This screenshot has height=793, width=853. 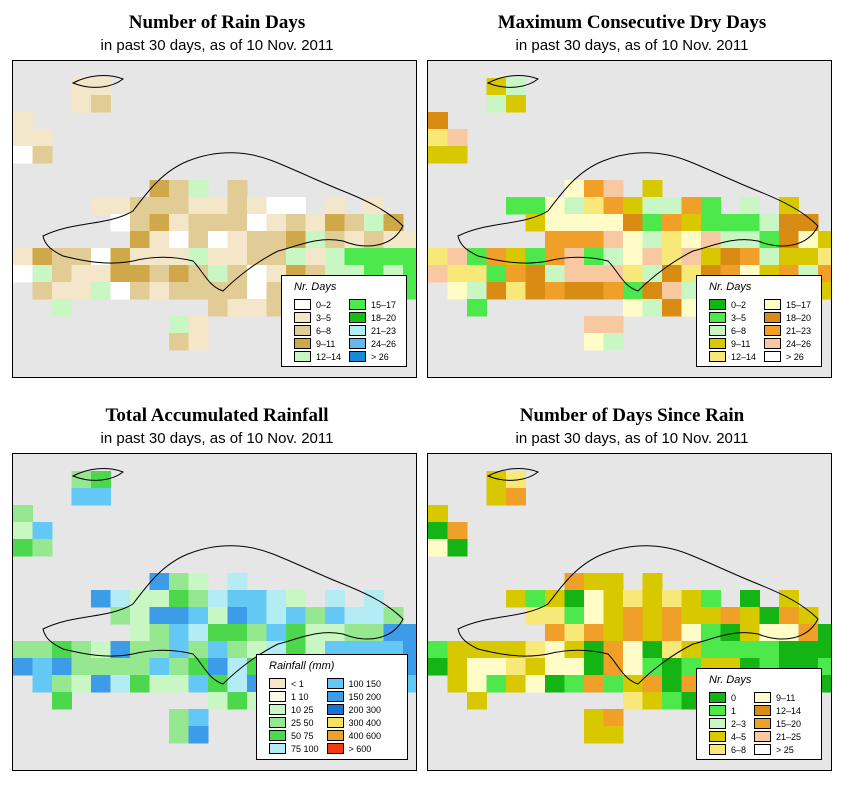 What do you see at coordinates (326, 343) in the screenshot?
I see `legend-label: 9–11` at bounding box center [326, 343].